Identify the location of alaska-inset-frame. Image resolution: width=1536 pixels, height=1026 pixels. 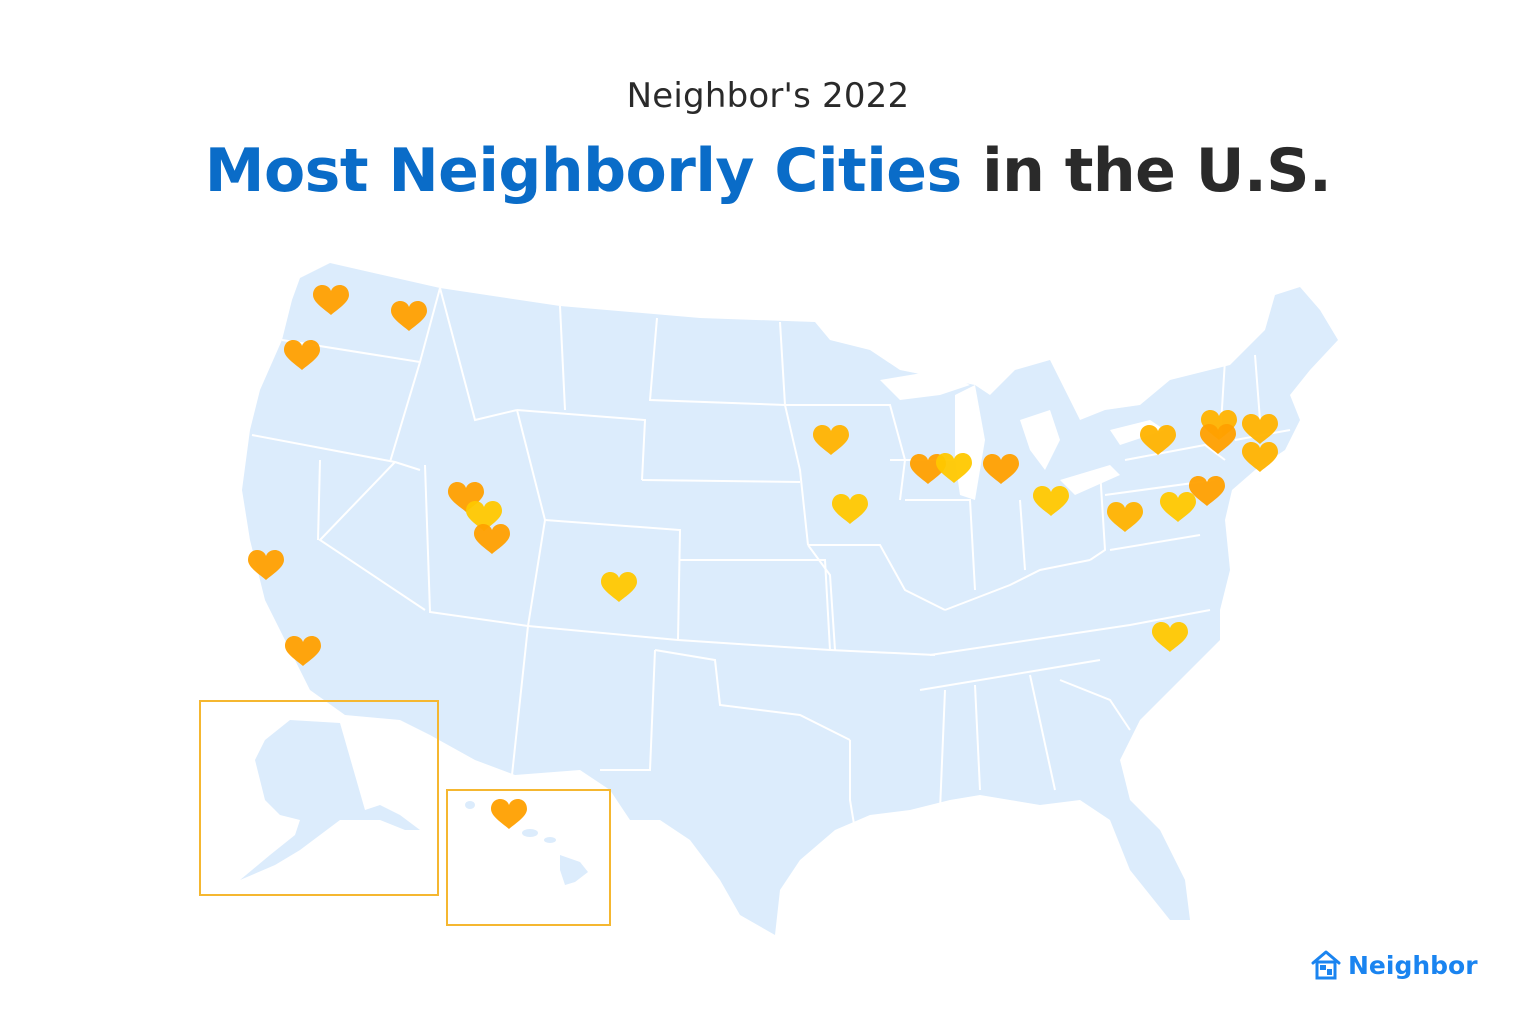
(319, 798).